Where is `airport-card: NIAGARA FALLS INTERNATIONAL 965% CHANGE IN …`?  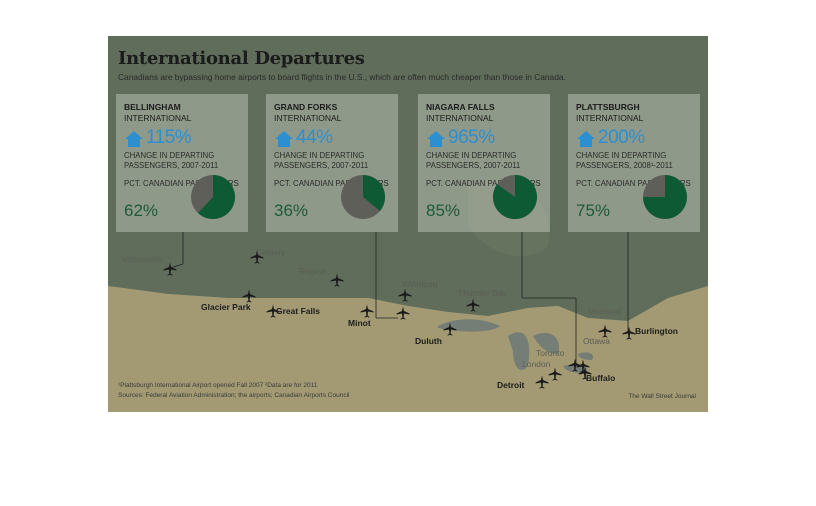
airport-card: NIAGARA FALLS INTERNATIONAL 965% CHANGE IN … is located at coordinates (484, 163).